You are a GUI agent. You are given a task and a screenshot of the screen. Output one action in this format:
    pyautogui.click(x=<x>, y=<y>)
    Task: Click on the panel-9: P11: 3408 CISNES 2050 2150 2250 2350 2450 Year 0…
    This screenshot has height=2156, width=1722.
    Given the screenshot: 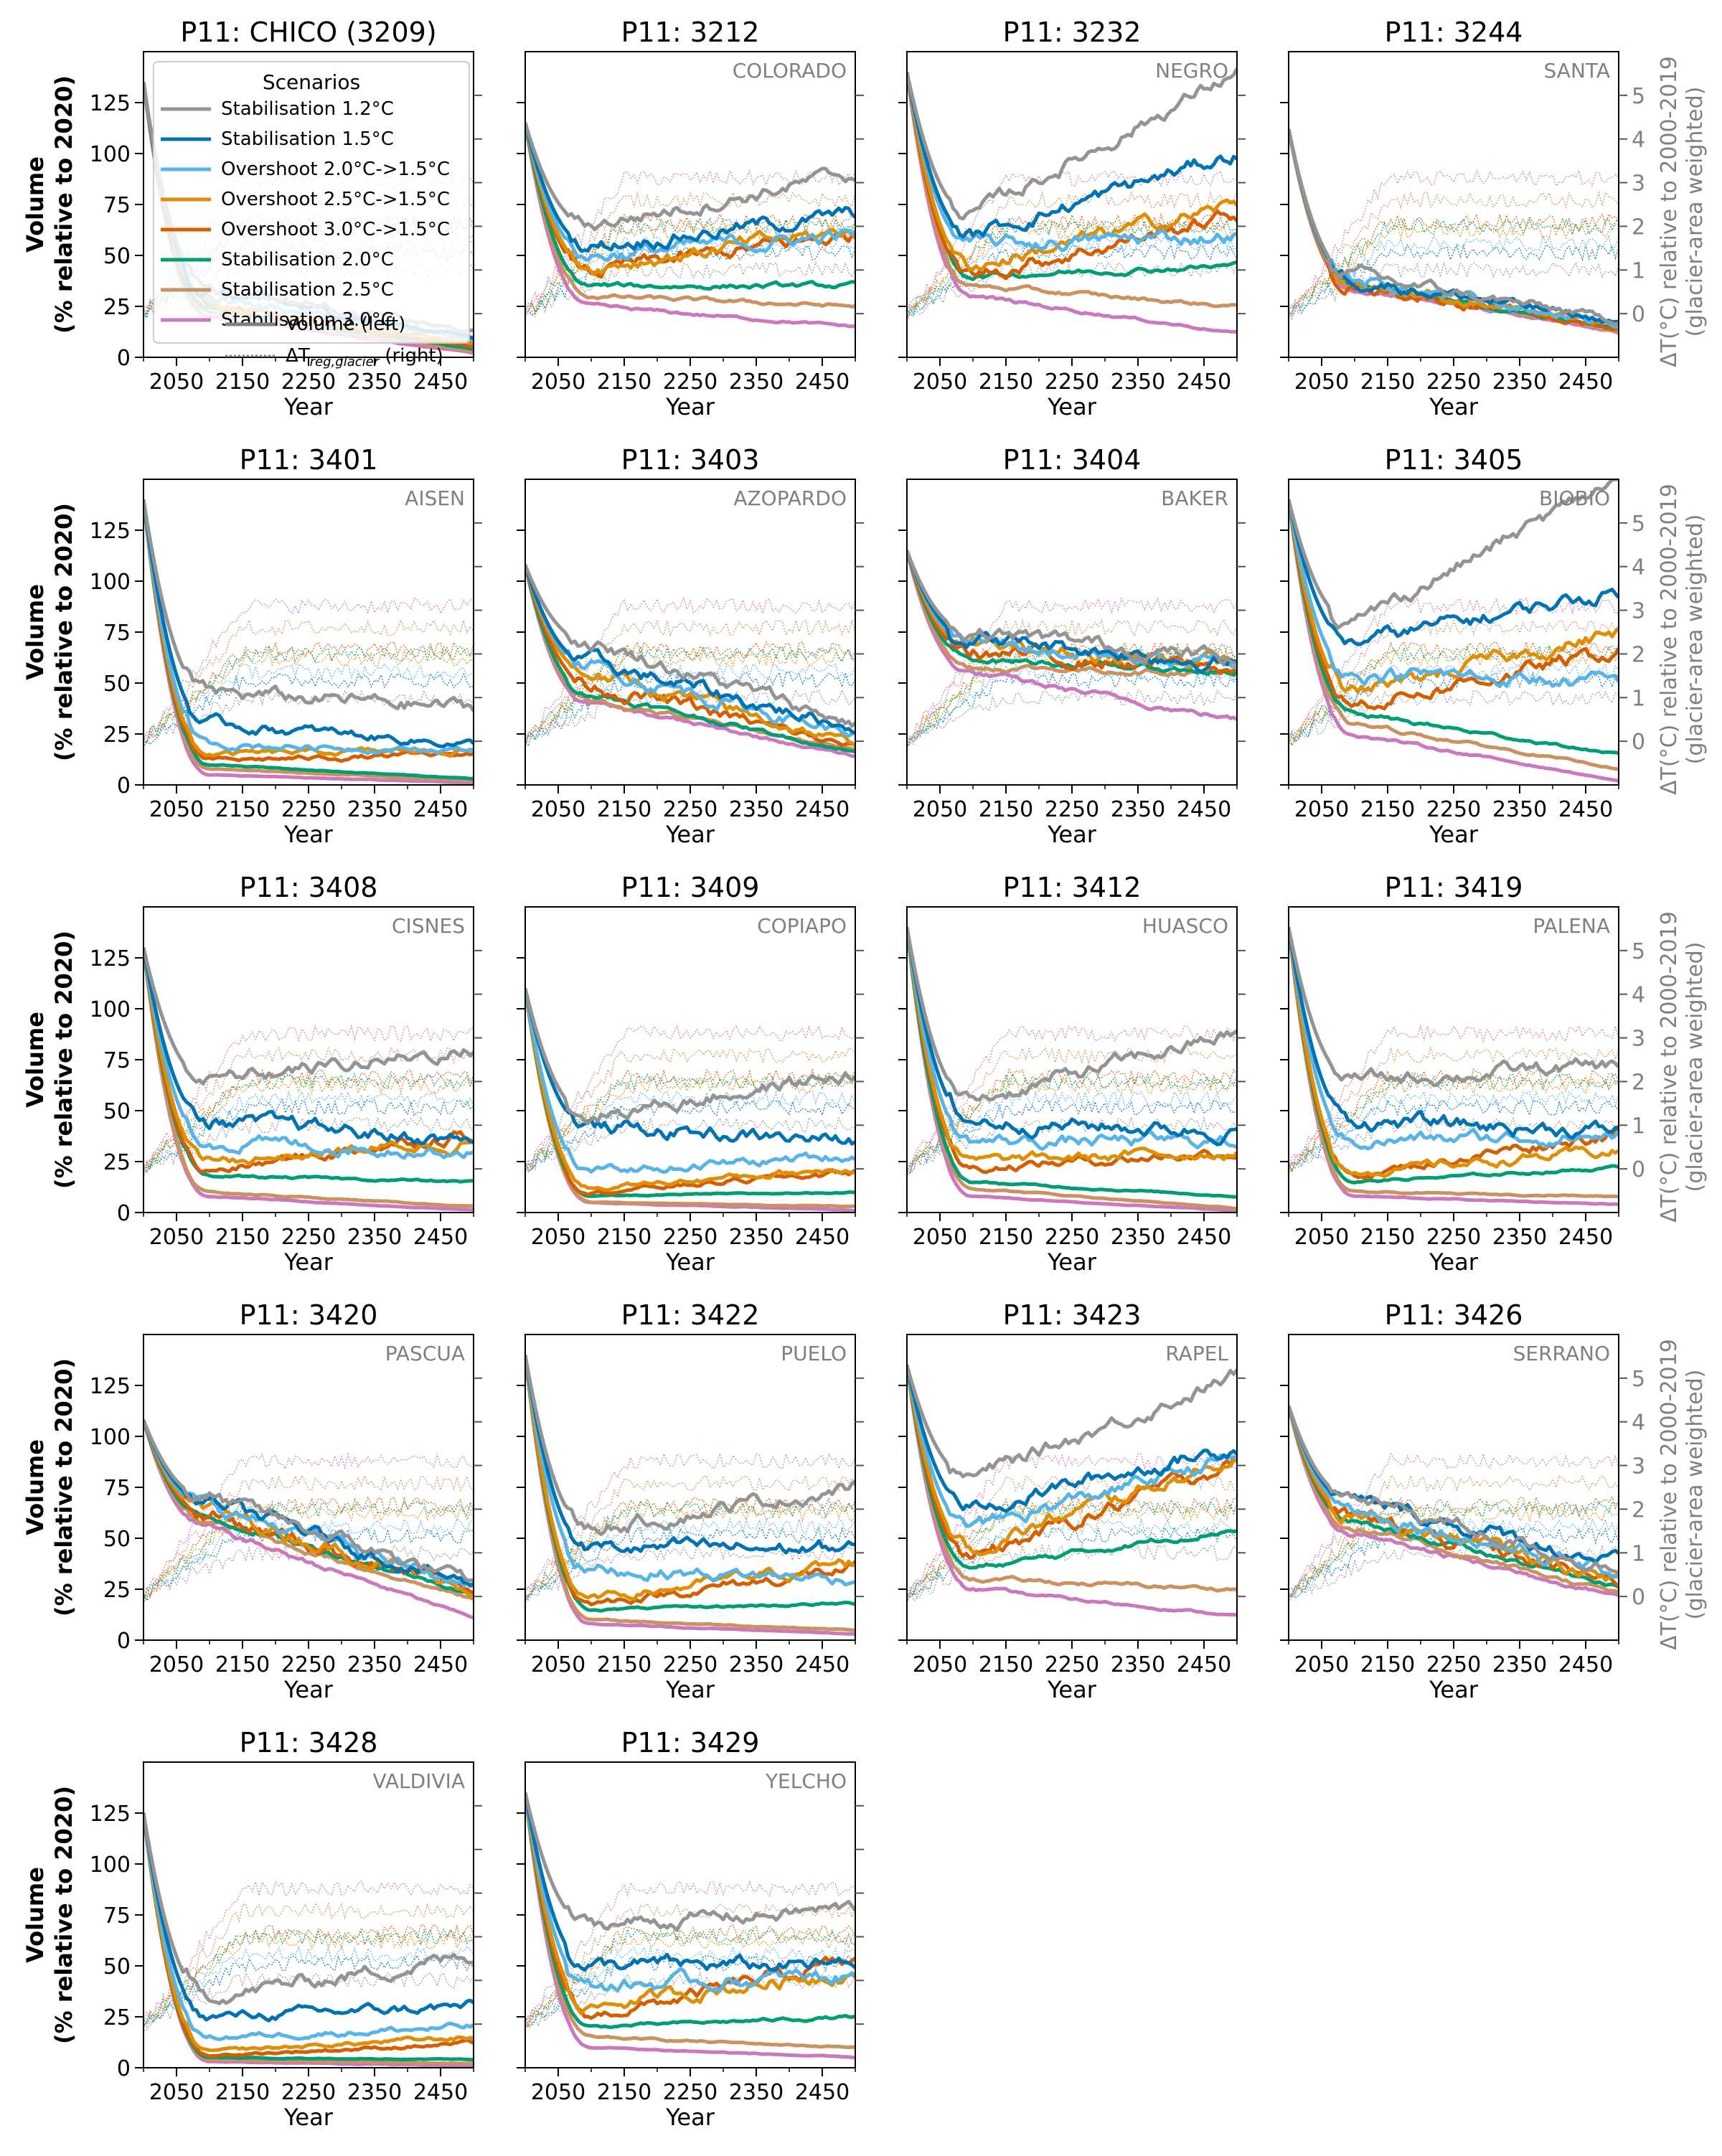 What is the action you would take?
    pyautogui.click(x=252, y=1074)
    